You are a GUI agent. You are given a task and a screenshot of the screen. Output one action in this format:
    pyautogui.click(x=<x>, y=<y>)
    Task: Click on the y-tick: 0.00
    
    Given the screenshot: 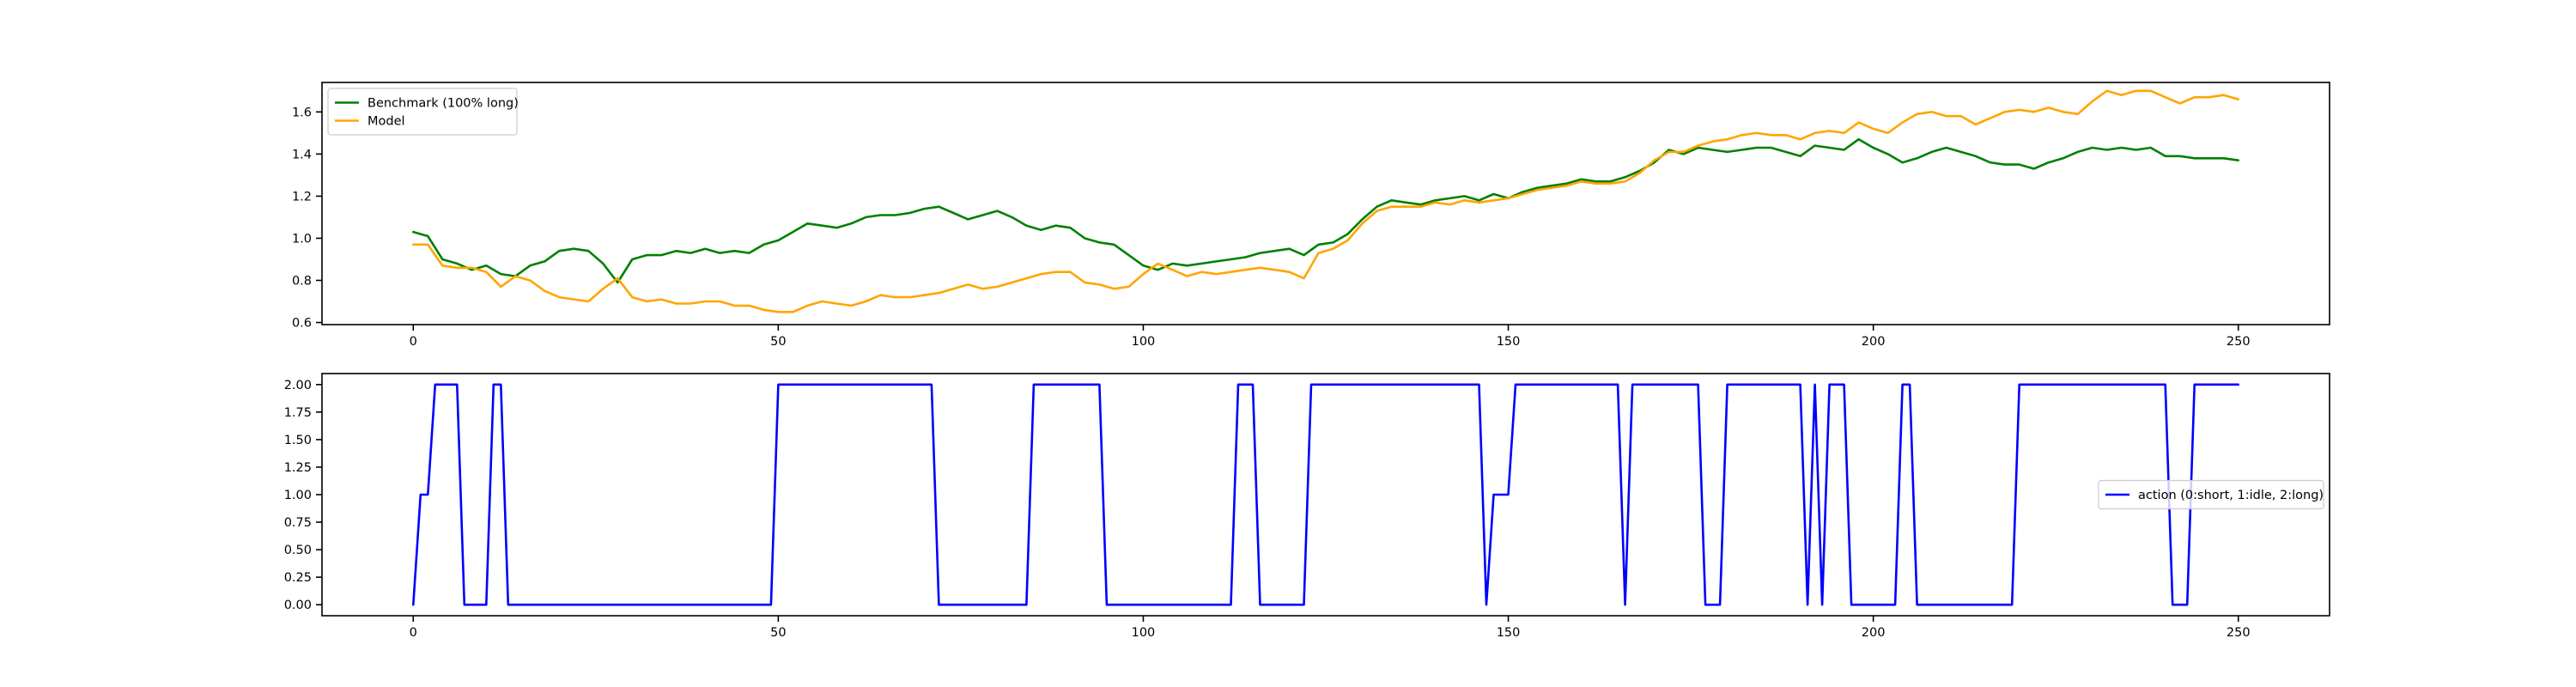 What is the action you would take?
    pyautogui.click(x=303, y=605)
    